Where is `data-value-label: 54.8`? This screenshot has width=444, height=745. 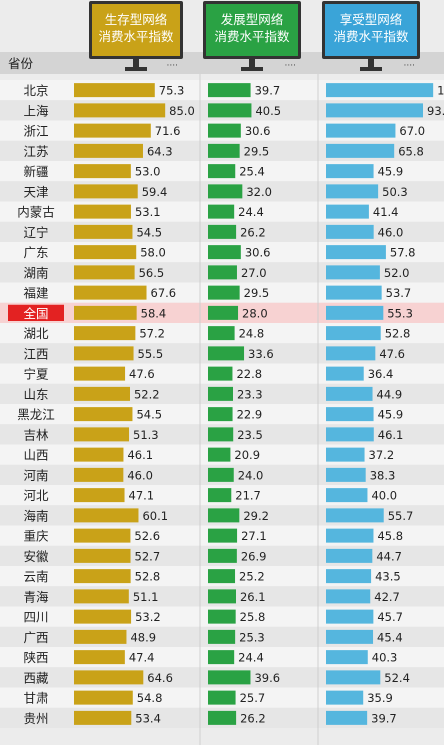
data-value-label: 54.8 is located at coordinates (150, 698).